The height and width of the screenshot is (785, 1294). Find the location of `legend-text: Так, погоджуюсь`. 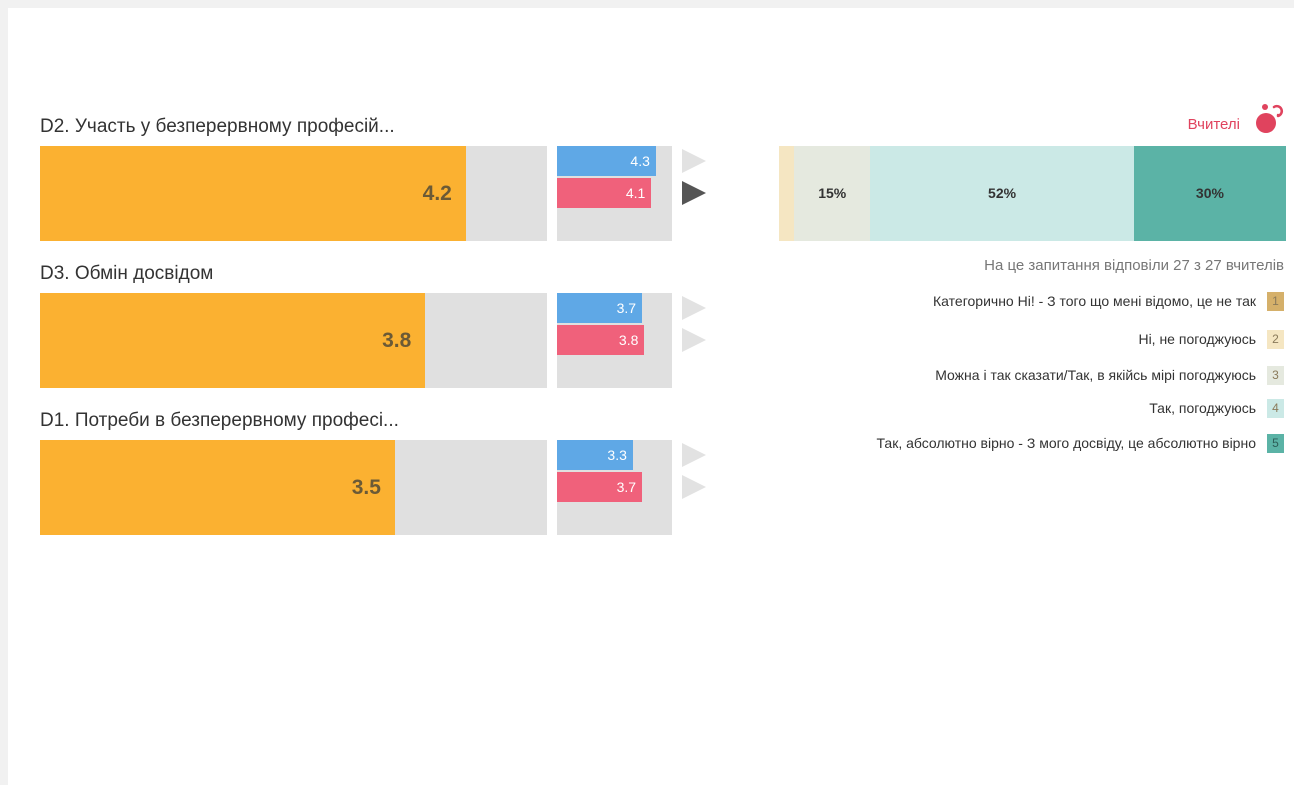

legend-text: Так, погоджуюсь is located at coordinates (1202, 408).